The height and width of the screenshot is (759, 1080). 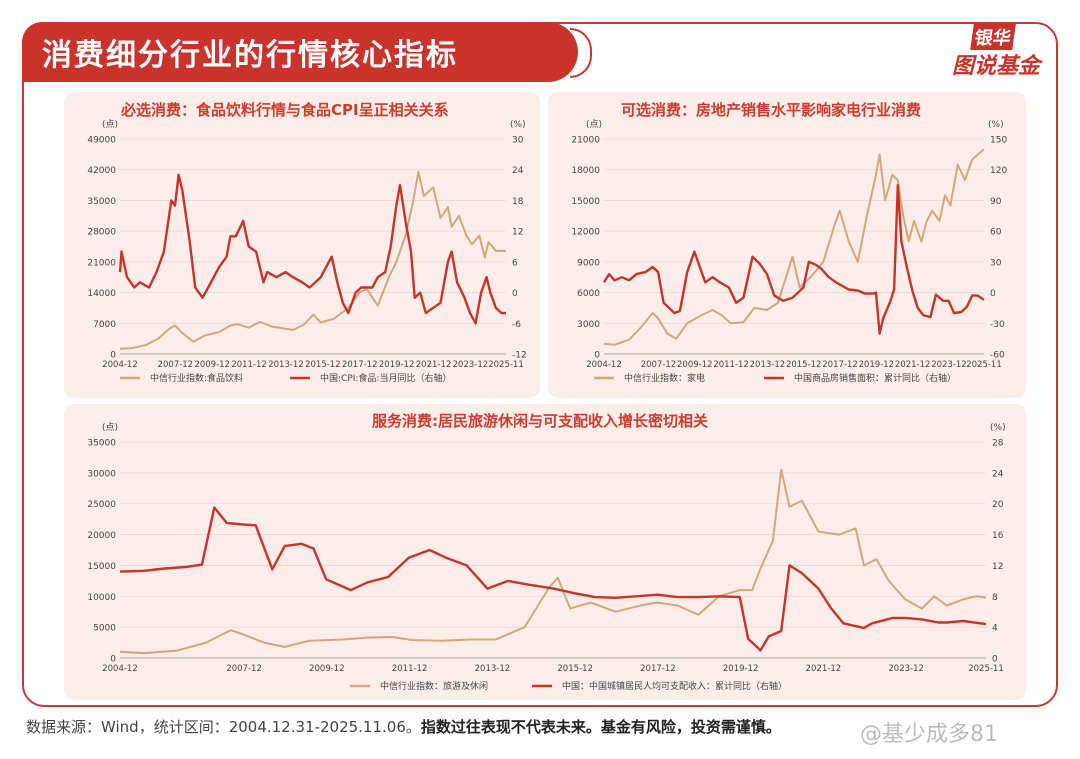 What do you see at coordinates (518, 141) in the screenshot?
I see `y2-tick-label: 30` at bounding box center [518, 141].